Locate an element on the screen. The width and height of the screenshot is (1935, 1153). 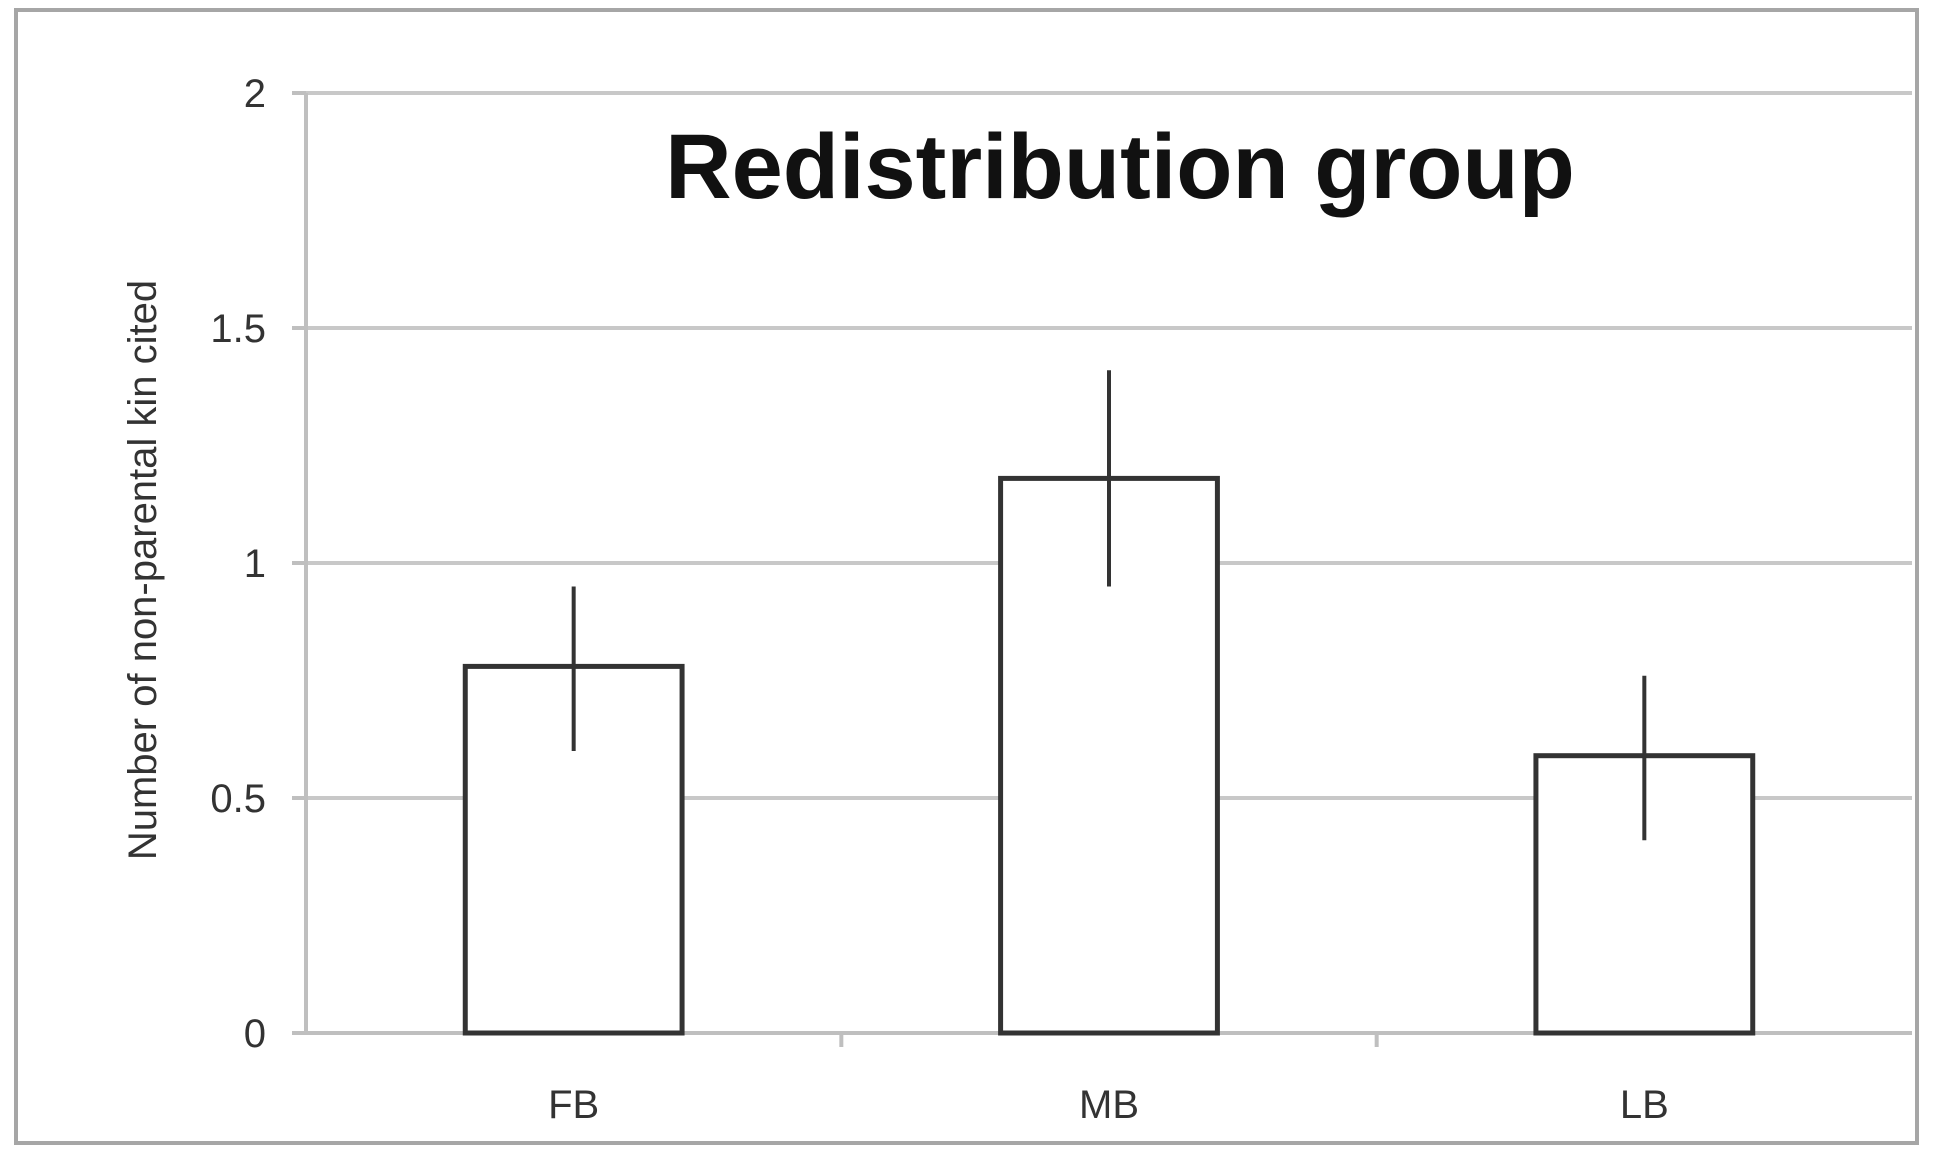
y-tick-labels: 0 0.5 1 1.5 2 is located at coordinates (238, 564).